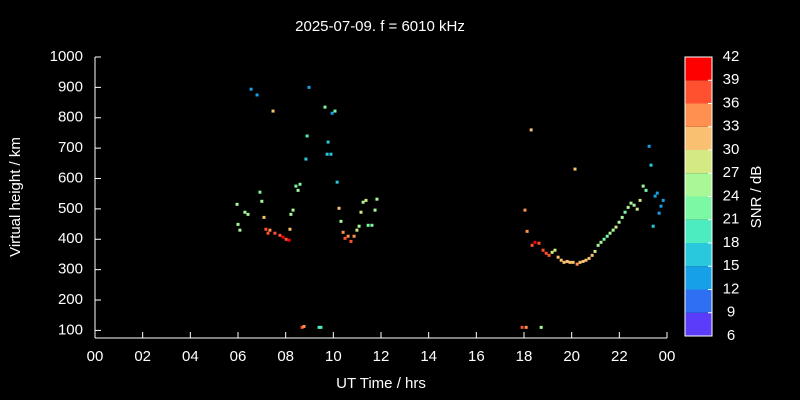 The image size is (800, 400). I want to click on x-tick-label: 12, so click(381, 356).